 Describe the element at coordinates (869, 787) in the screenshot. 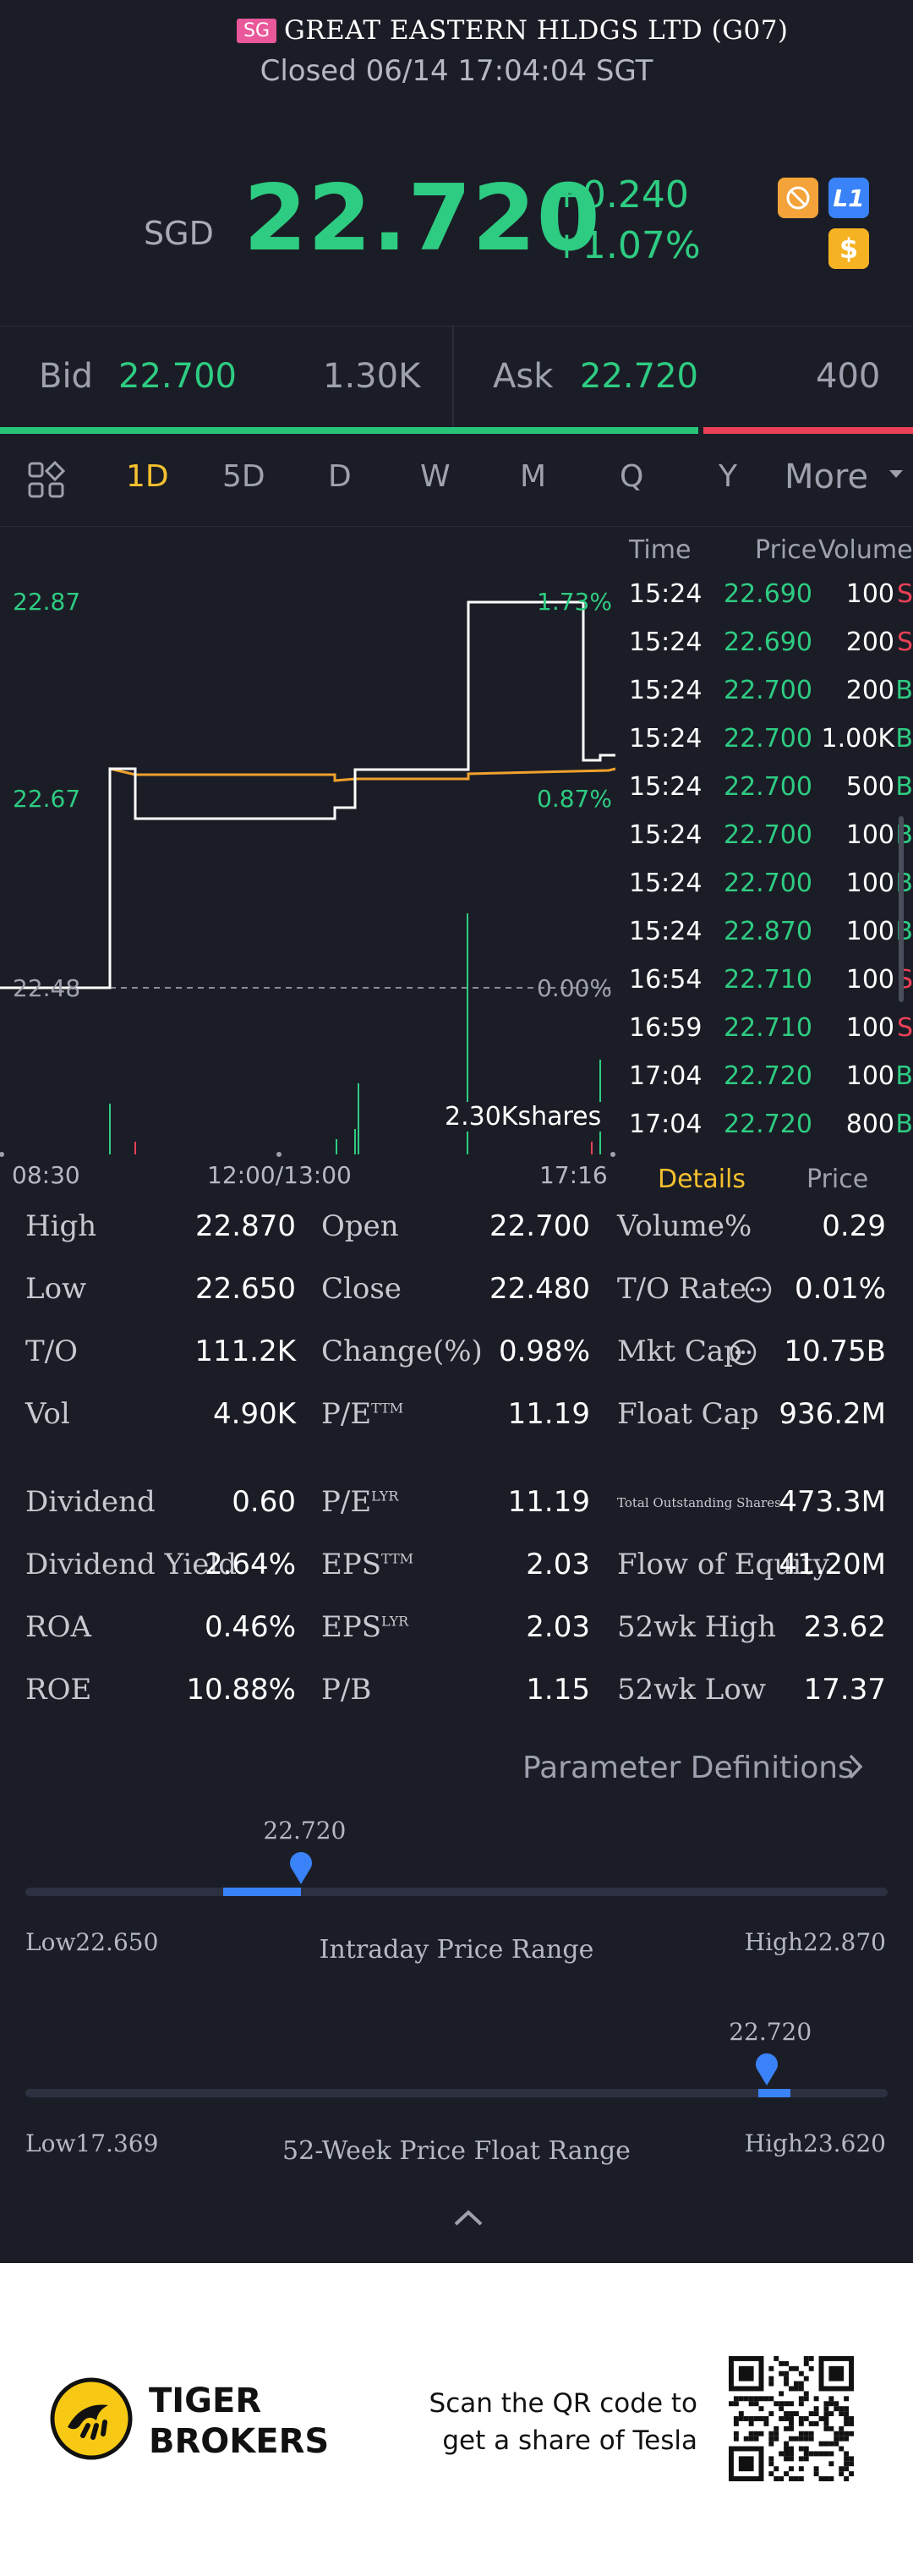

I see `trade-volume: 500` at that location.